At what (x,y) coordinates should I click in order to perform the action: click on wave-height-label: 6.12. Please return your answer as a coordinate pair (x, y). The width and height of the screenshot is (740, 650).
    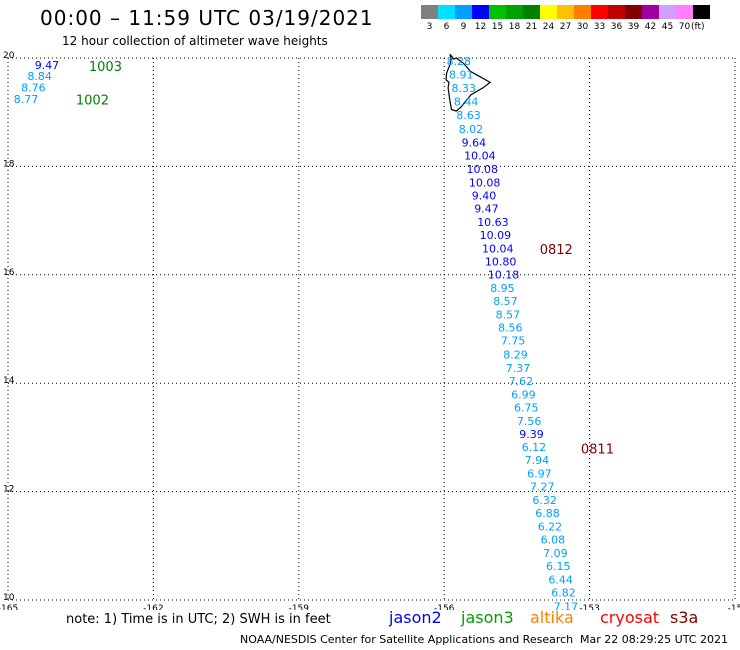
    Looking at the image, I should click on (534, 447).